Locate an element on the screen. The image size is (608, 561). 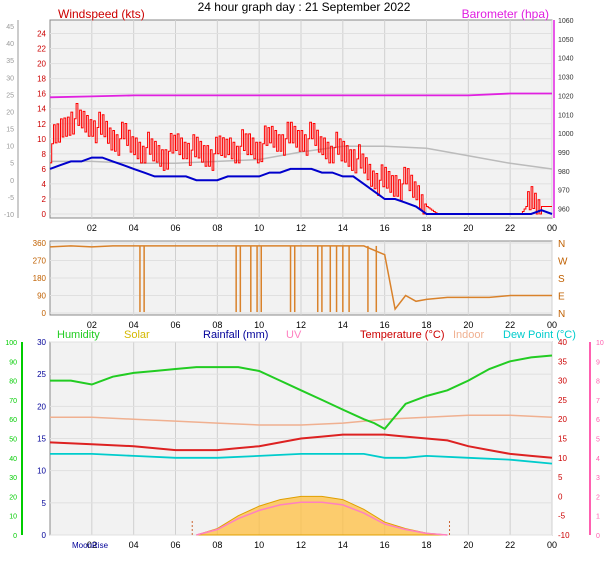
temp-y-tick: 15 is located at coordinates (562, 439).